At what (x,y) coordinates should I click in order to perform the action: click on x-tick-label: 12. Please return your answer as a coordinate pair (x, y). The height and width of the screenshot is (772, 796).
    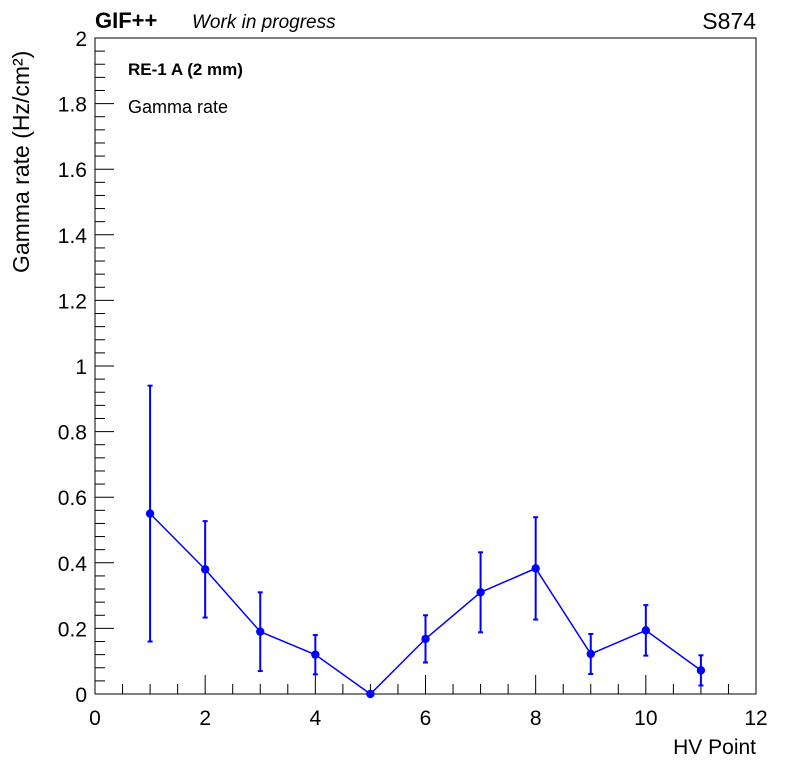
    Looking at the image, I should click on (755, 718).